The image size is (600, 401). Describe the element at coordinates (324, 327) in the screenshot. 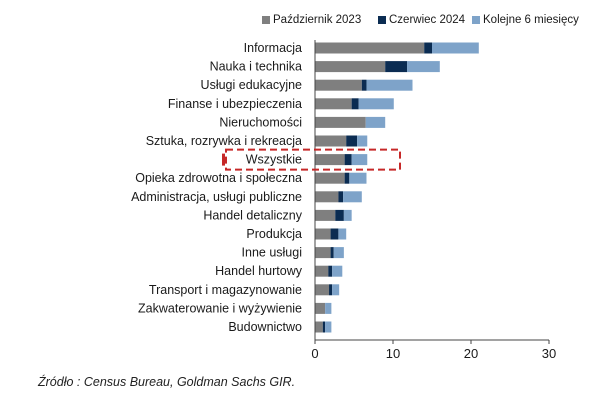

I see `bar-budownictwo-czerwiec-2024` at that location.